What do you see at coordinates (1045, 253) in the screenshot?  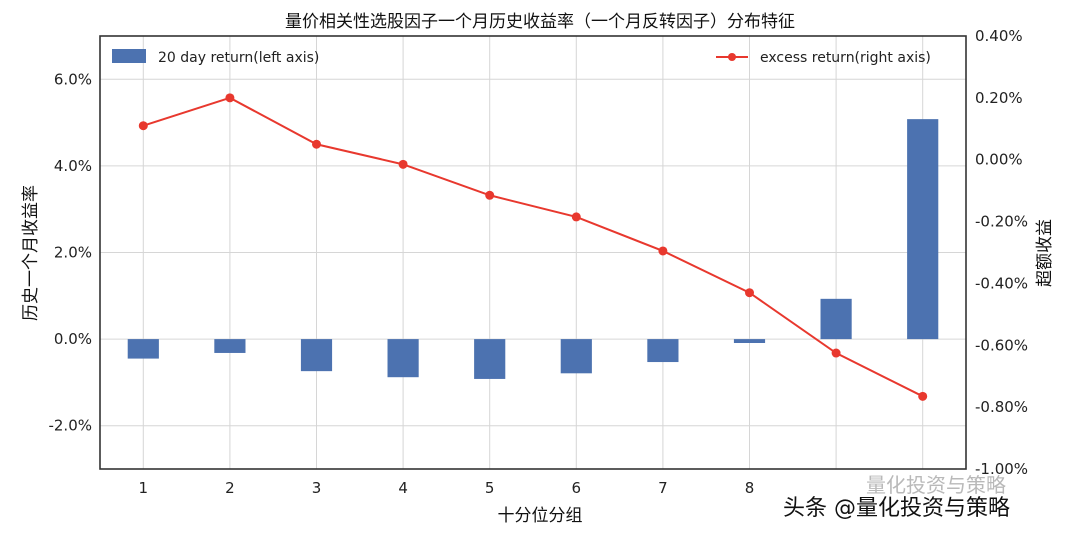 I see `right-axis-label: 超额收益` at bounding box center [1045, 253].